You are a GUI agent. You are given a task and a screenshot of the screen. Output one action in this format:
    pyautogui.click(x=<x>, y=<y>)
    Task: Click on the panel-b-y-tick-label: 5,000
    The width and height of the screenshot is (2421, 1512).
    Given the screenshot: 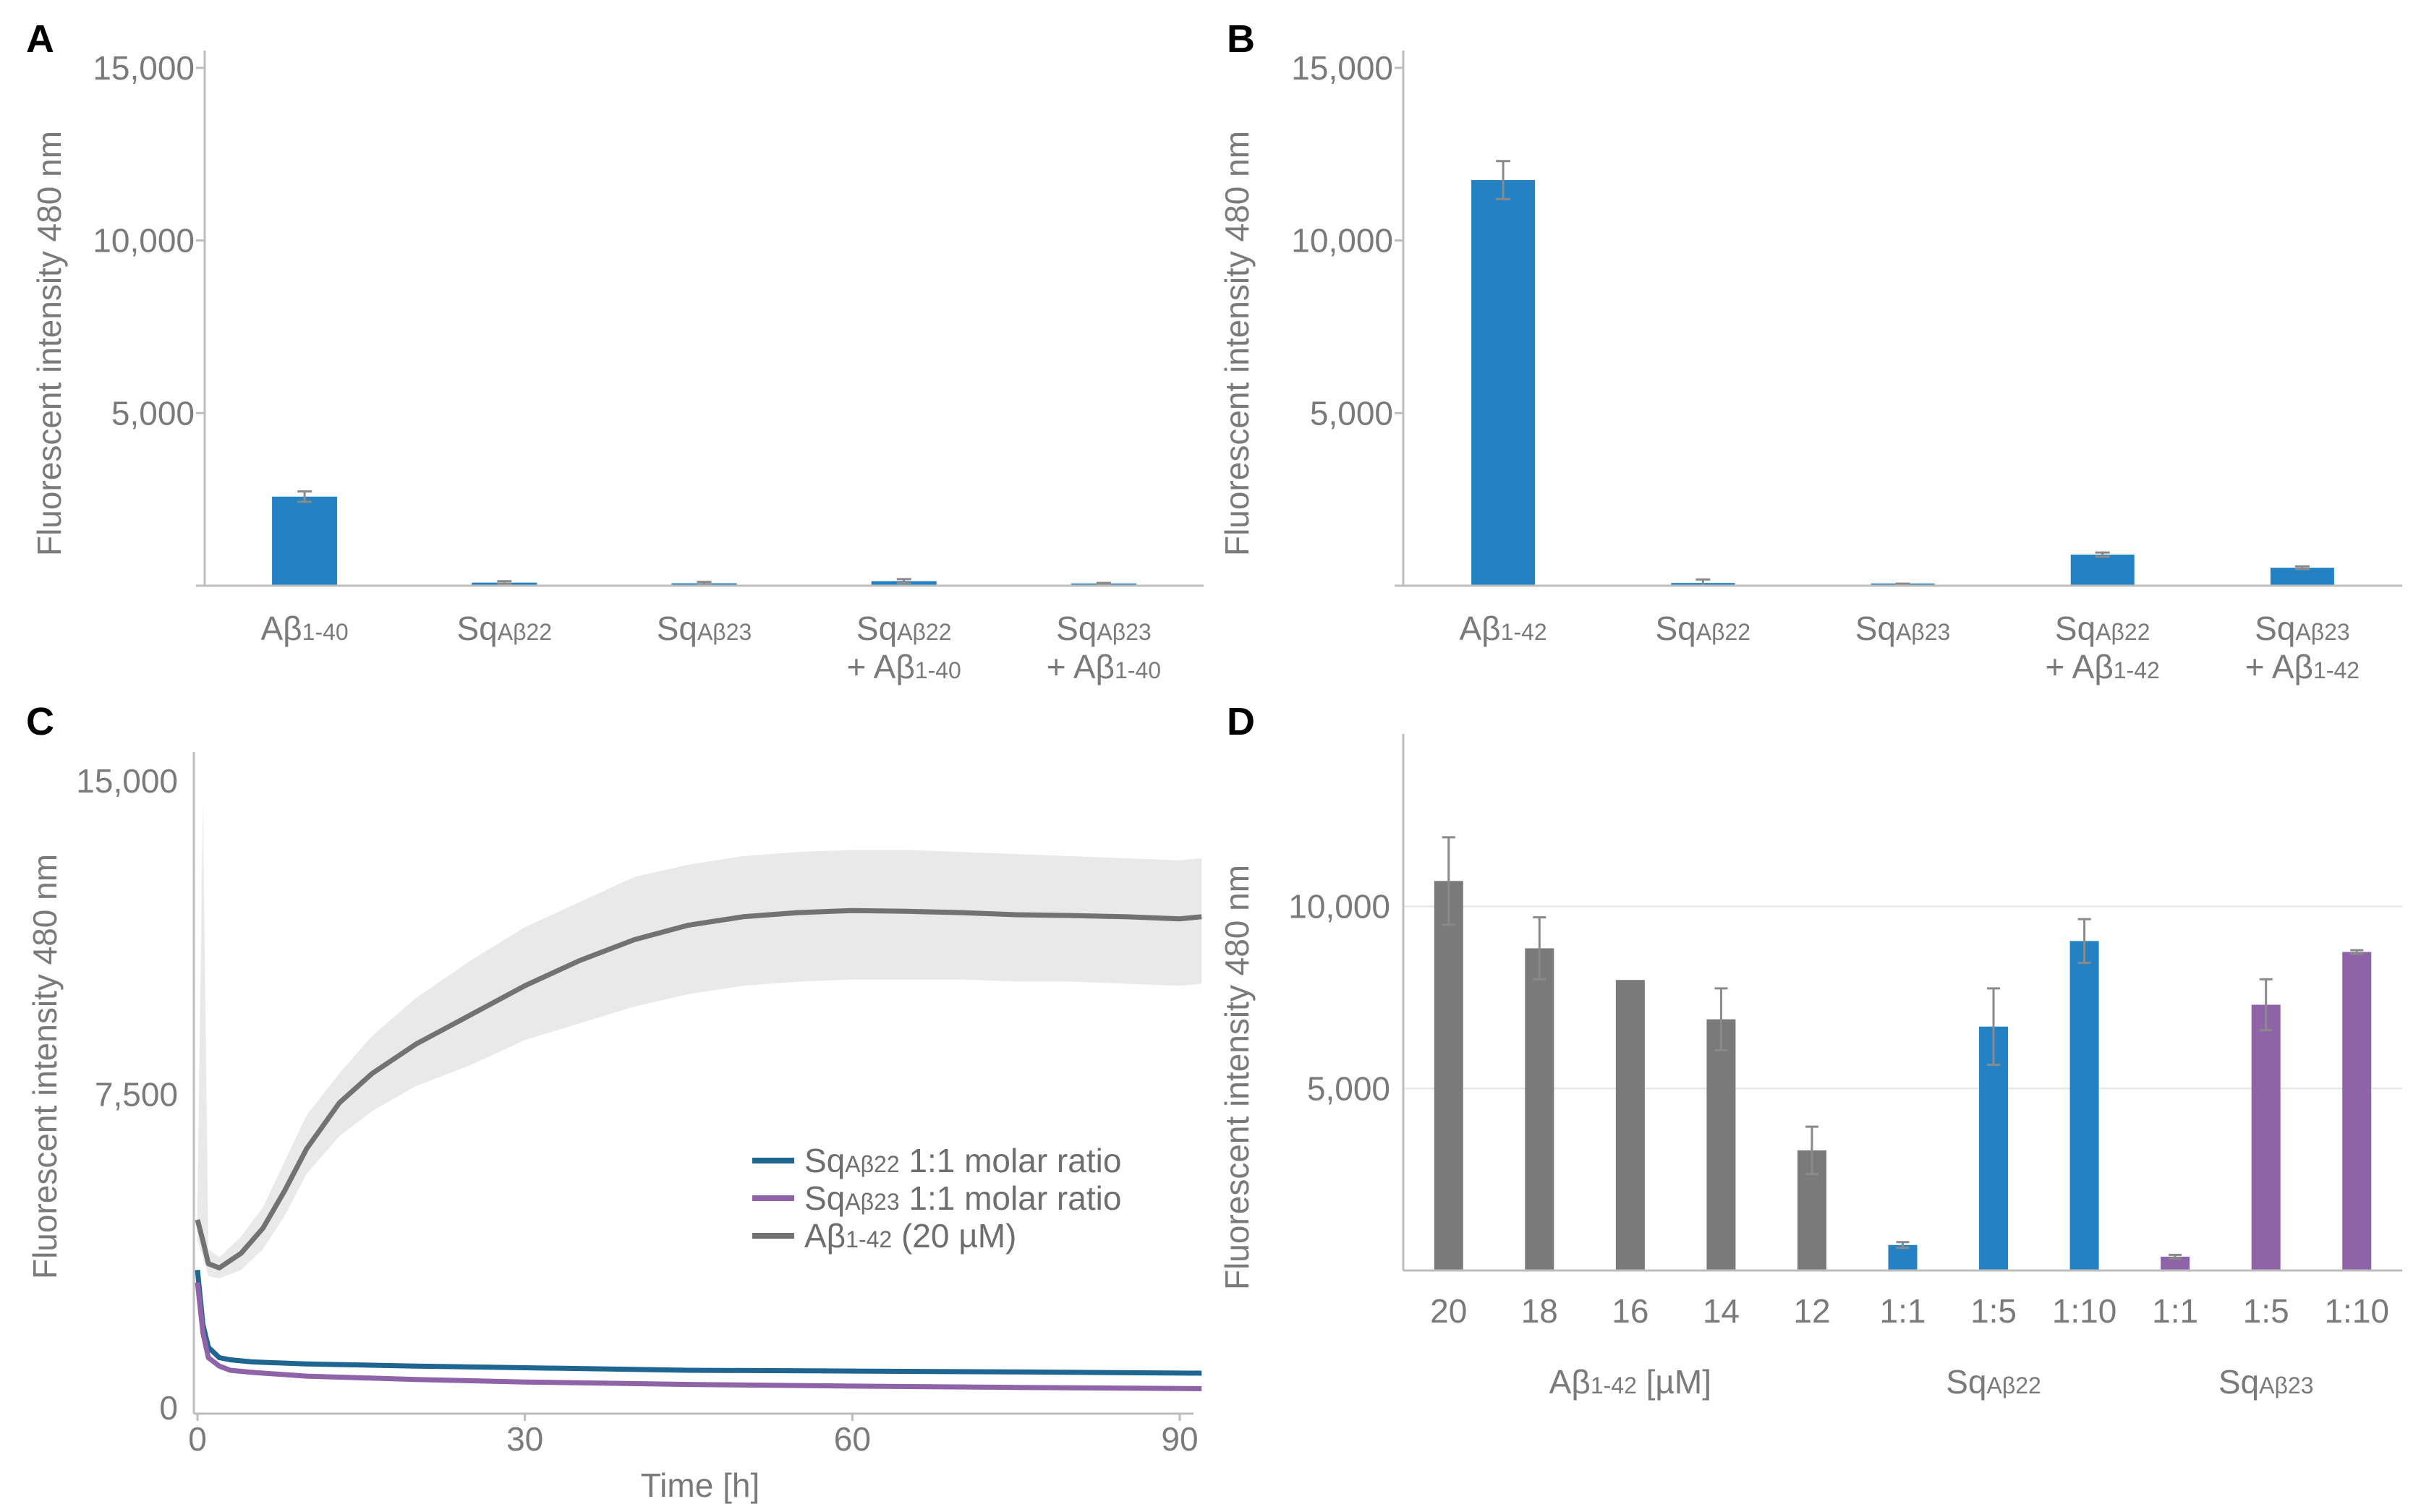 What is the action you would take?
    pyautogui.click(x=1351, y=413)
    